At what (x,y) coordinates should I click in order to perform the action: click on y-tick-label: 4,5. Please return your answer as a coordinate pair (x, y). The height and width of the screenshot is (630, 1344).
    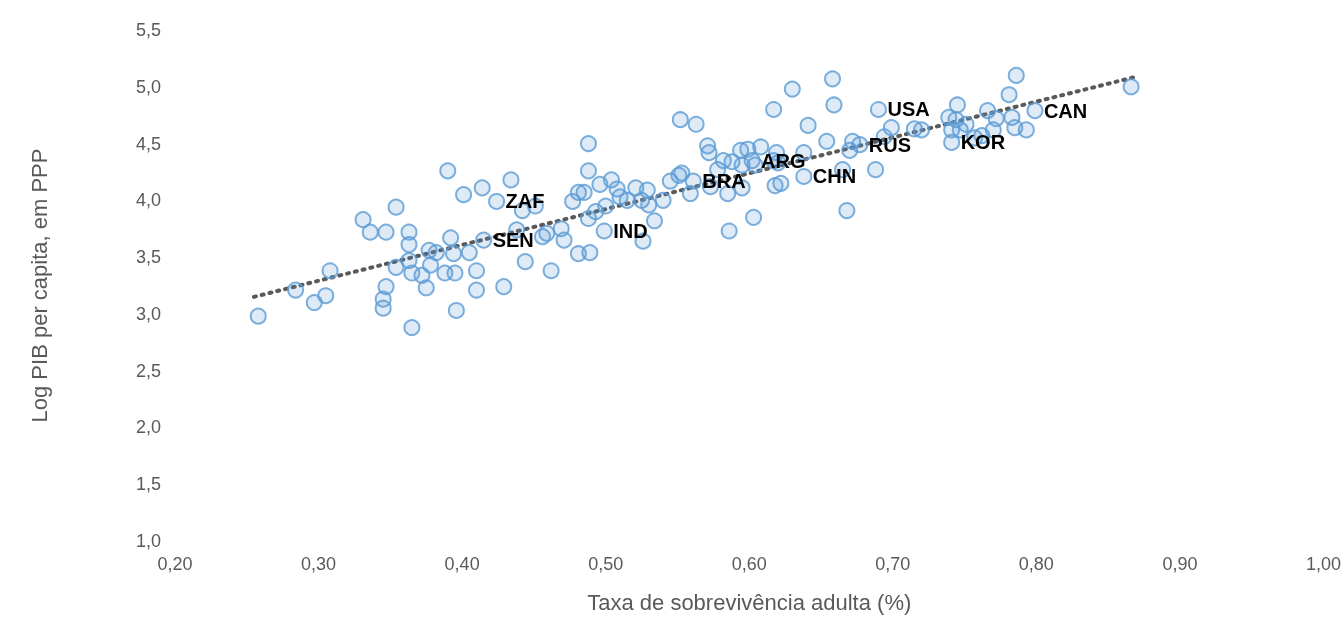
    Looking at the image, I should click on (148, 143).